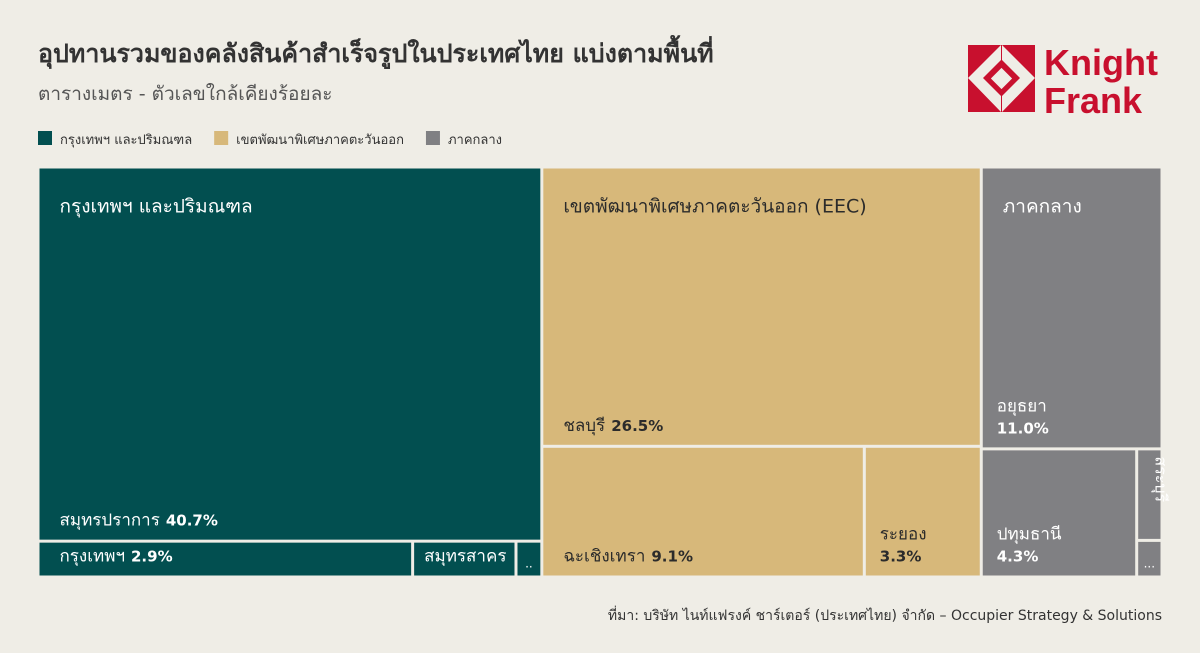  What do you see at coordinates (320, 140) in the screenshot?
I see `legend-label: เขตพัฒนาพิเศษภาคตะวันออก` at bounding box center [320, 140].